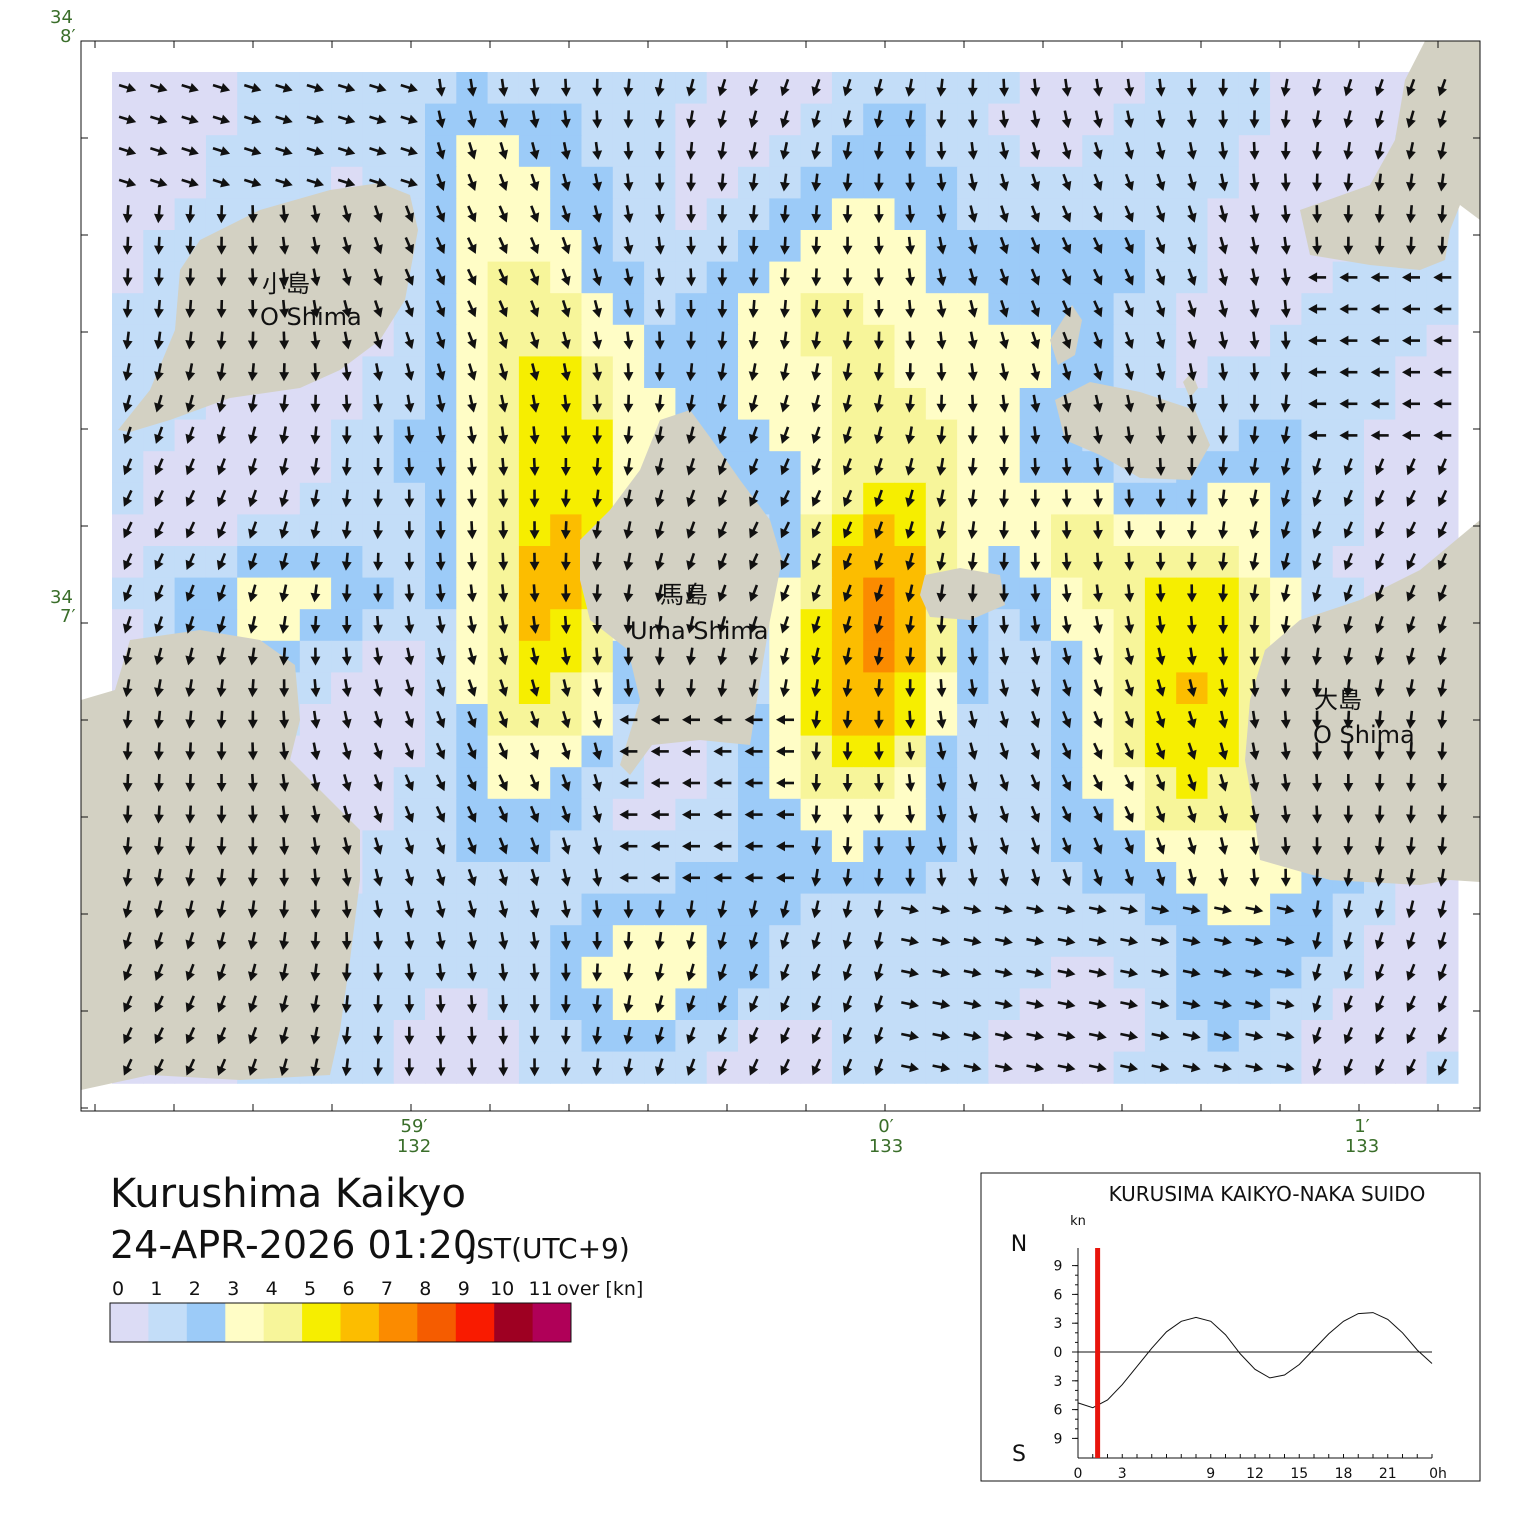 The image size is (1520, 1537). Describe the element at coordinates (156, 1289) in the screenshot. I see `legend-label: 1` at that location.